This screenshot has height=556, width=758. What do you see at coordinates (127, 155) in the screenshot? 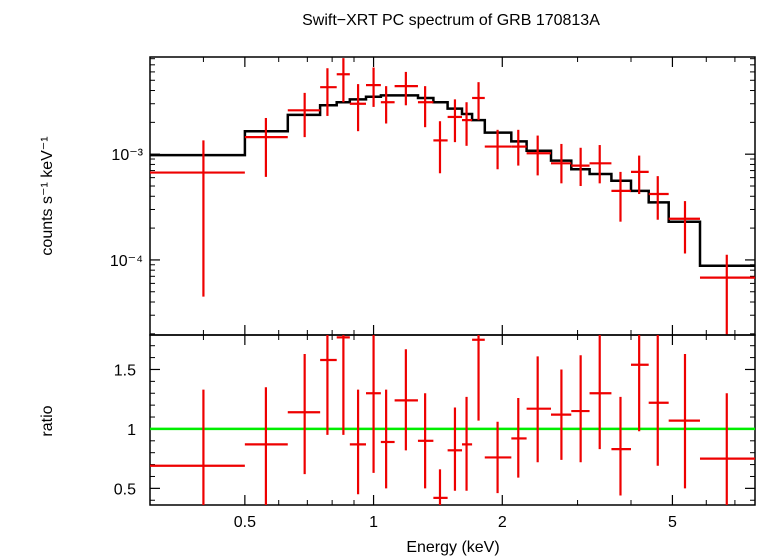
I see `spectrum-y-tick-label: 10⁻³` at bounding box center [127, 155].